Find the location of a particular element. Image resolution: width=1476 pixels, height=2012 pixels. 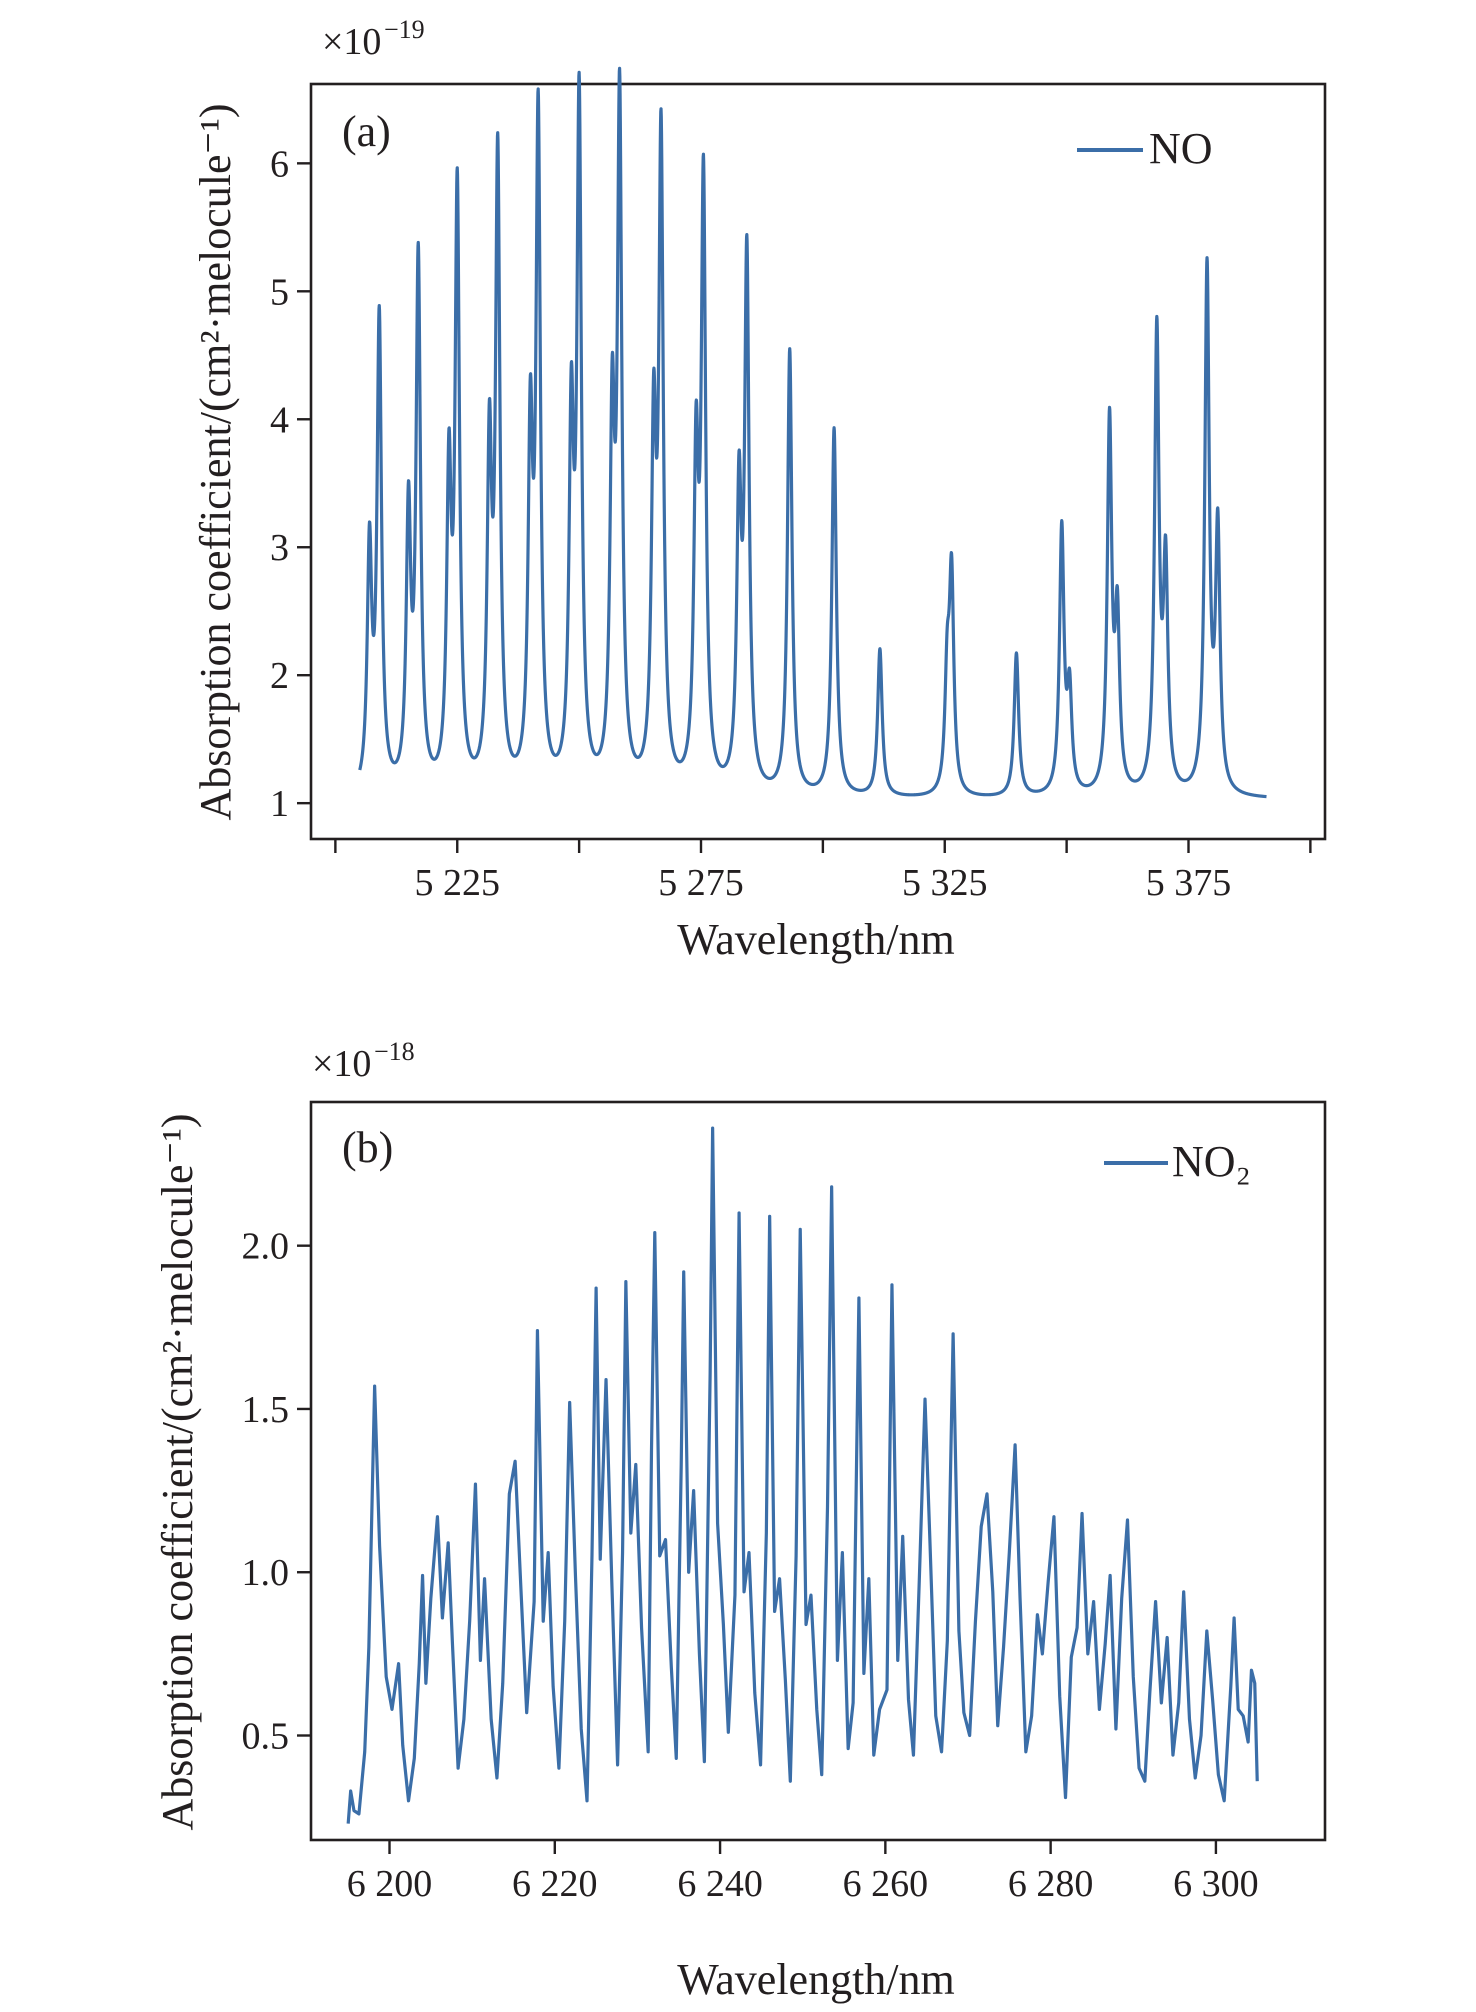

x-tick-label-a: 5 375 is located at coordinates (1189, 883).